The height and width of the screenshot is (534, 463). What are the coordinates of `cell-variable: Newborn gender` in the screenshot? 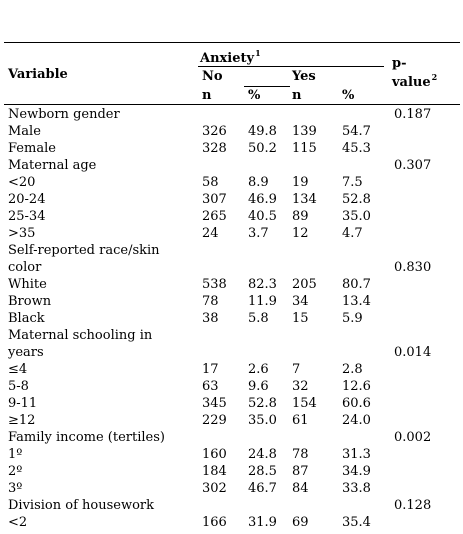 It's located at (64, 114).